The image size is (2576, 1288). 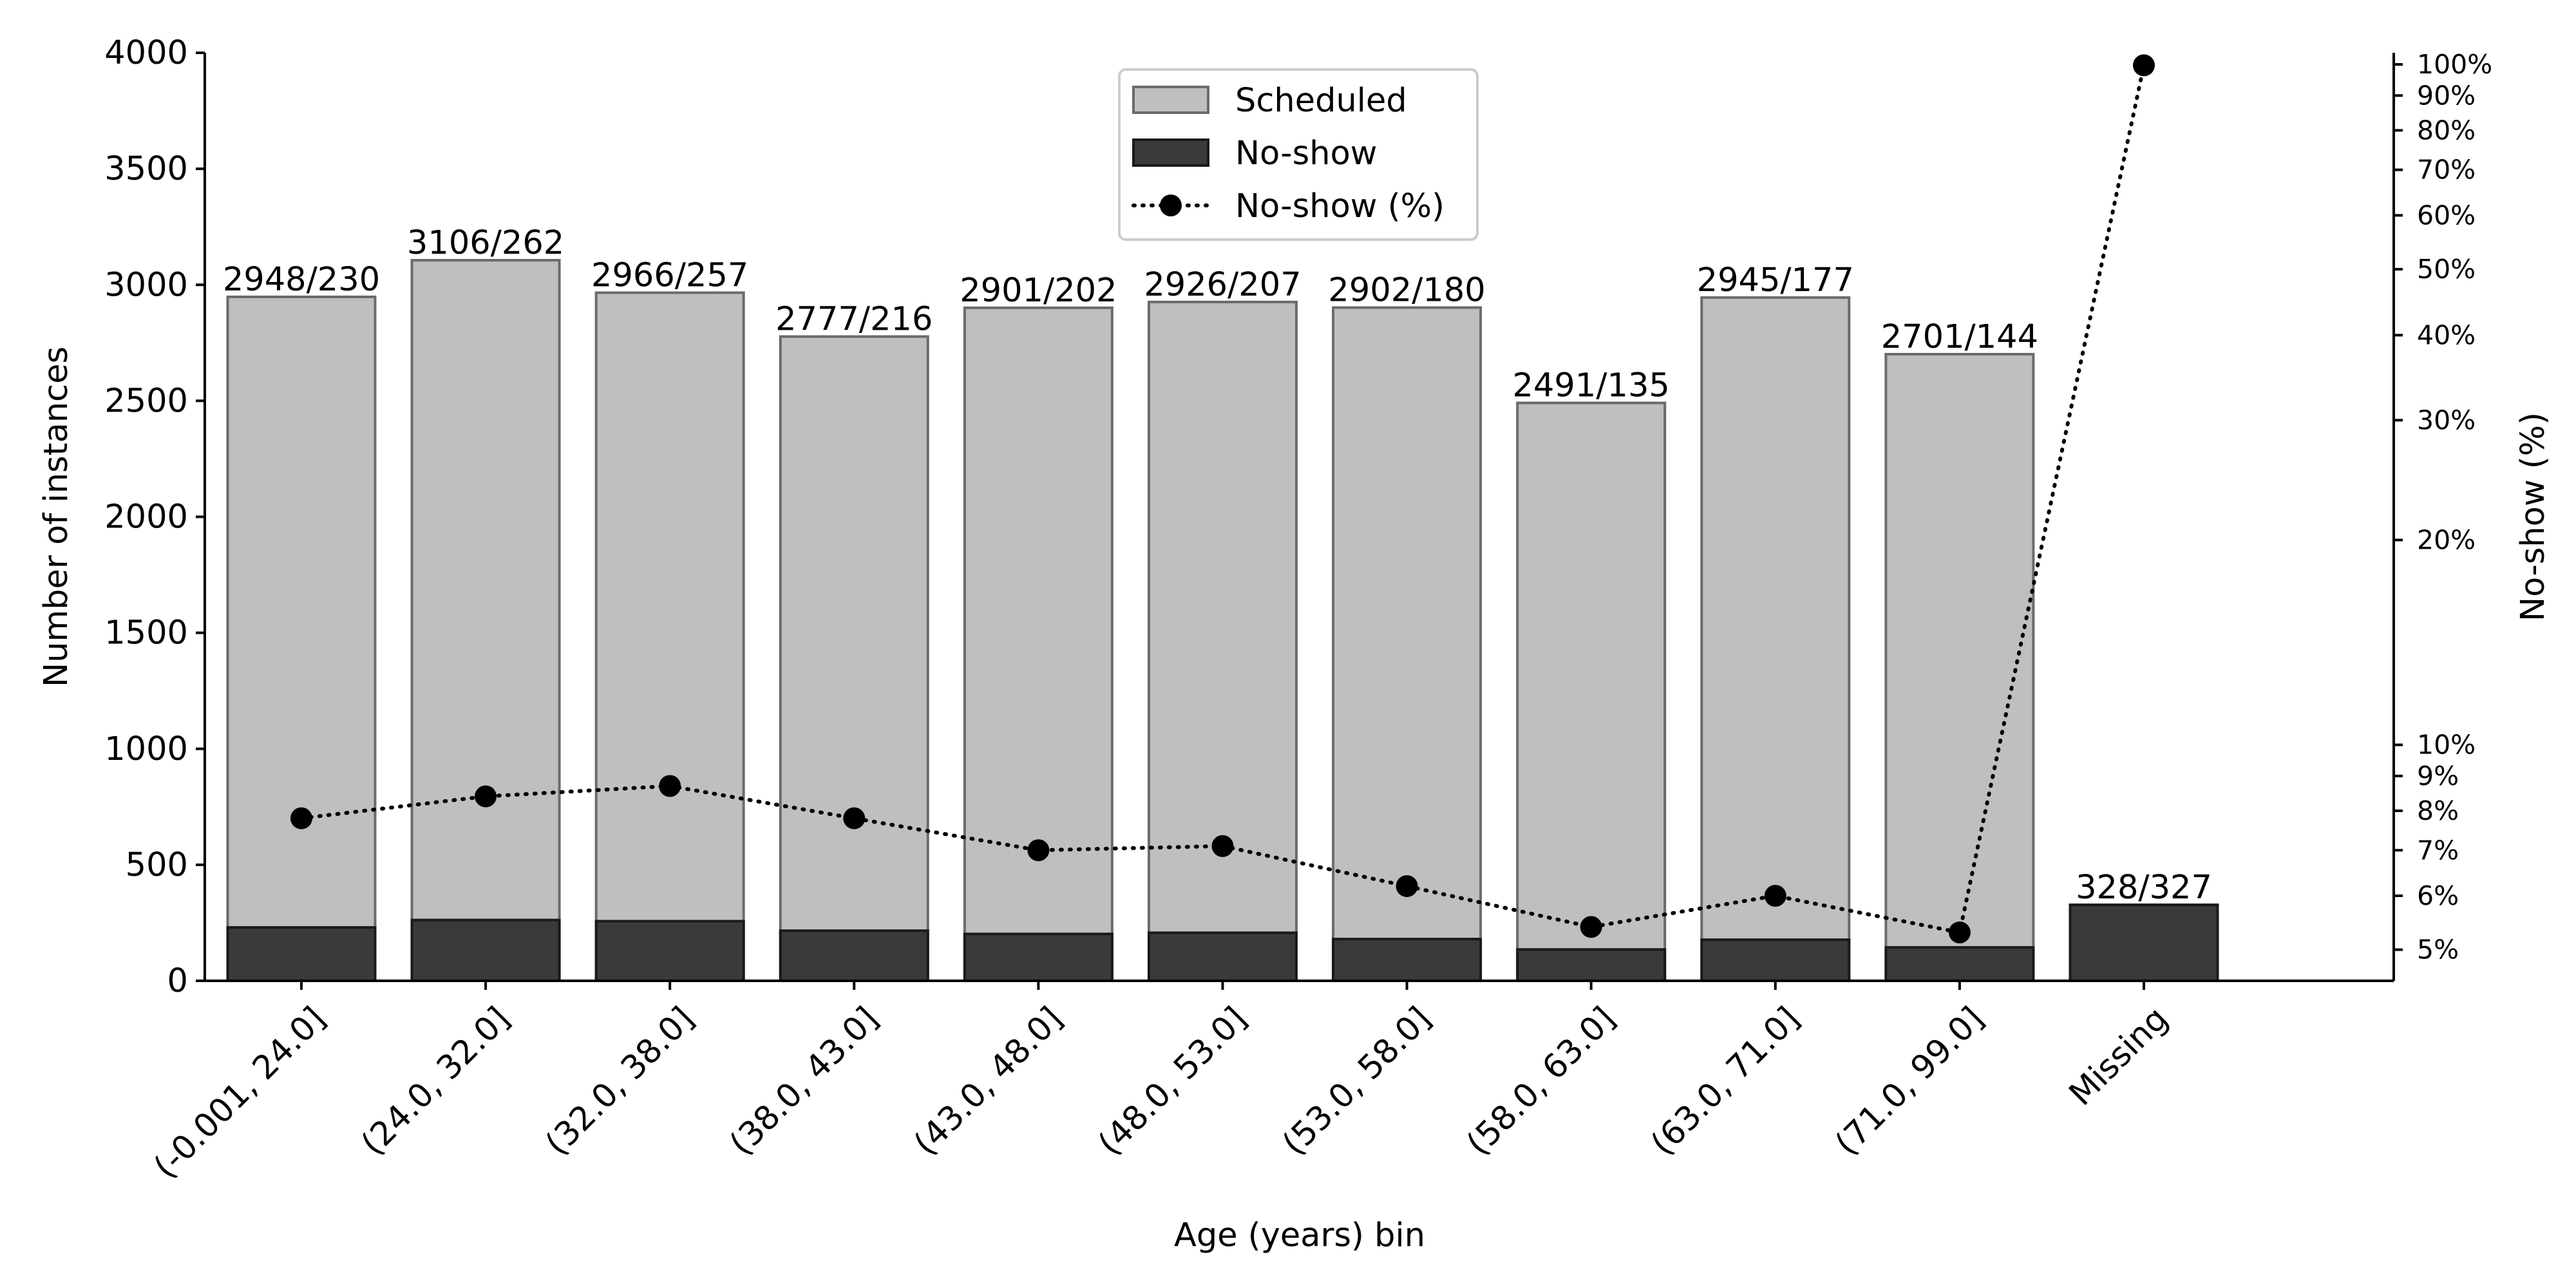 I want to click on legend-noshow-pct-label: No-show (%), so click(x=1339, y=206).